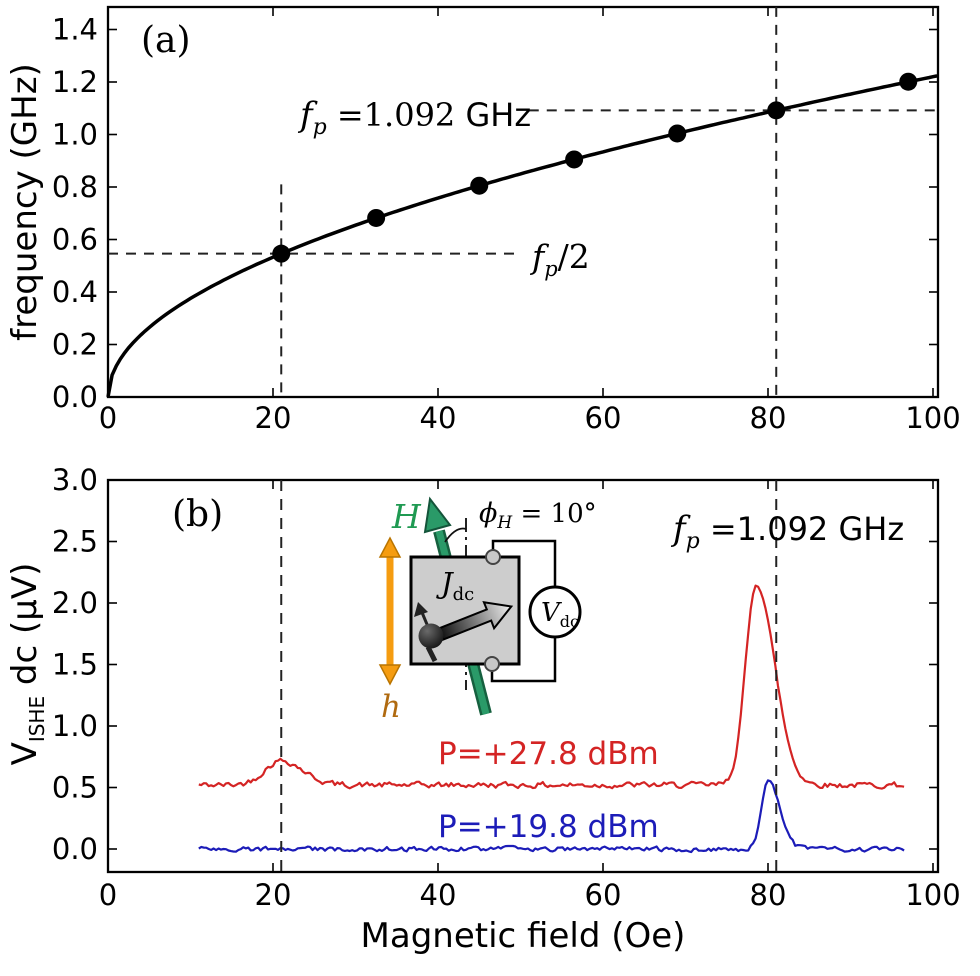 The image size is (980, 976). I want to click on jdc-current-arrow, so click(475, 620).